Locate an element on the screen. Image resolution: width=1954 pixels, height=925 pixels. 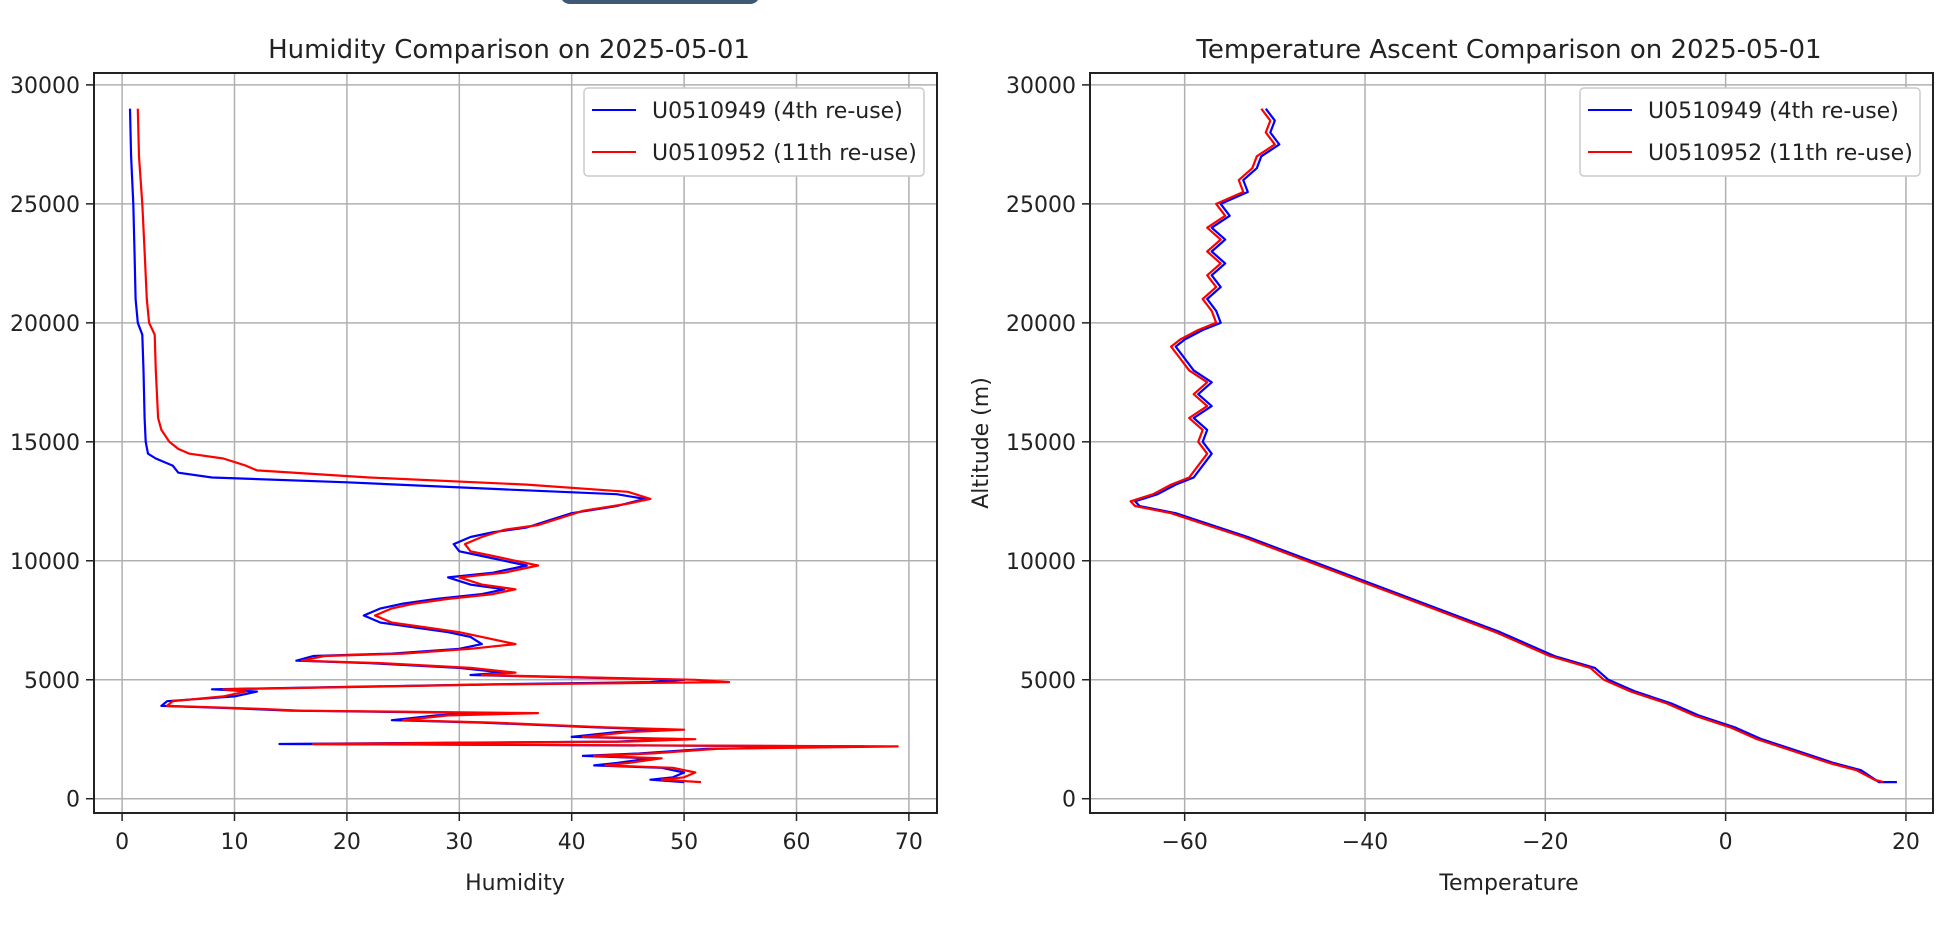
temperature-xtick-label: −60 is located at coordinates (1184, 842).